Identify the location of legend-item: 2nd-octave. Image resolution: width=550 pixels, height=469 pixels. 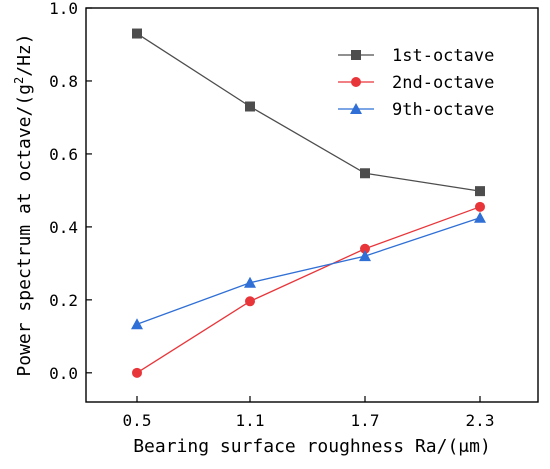
(416, 83).